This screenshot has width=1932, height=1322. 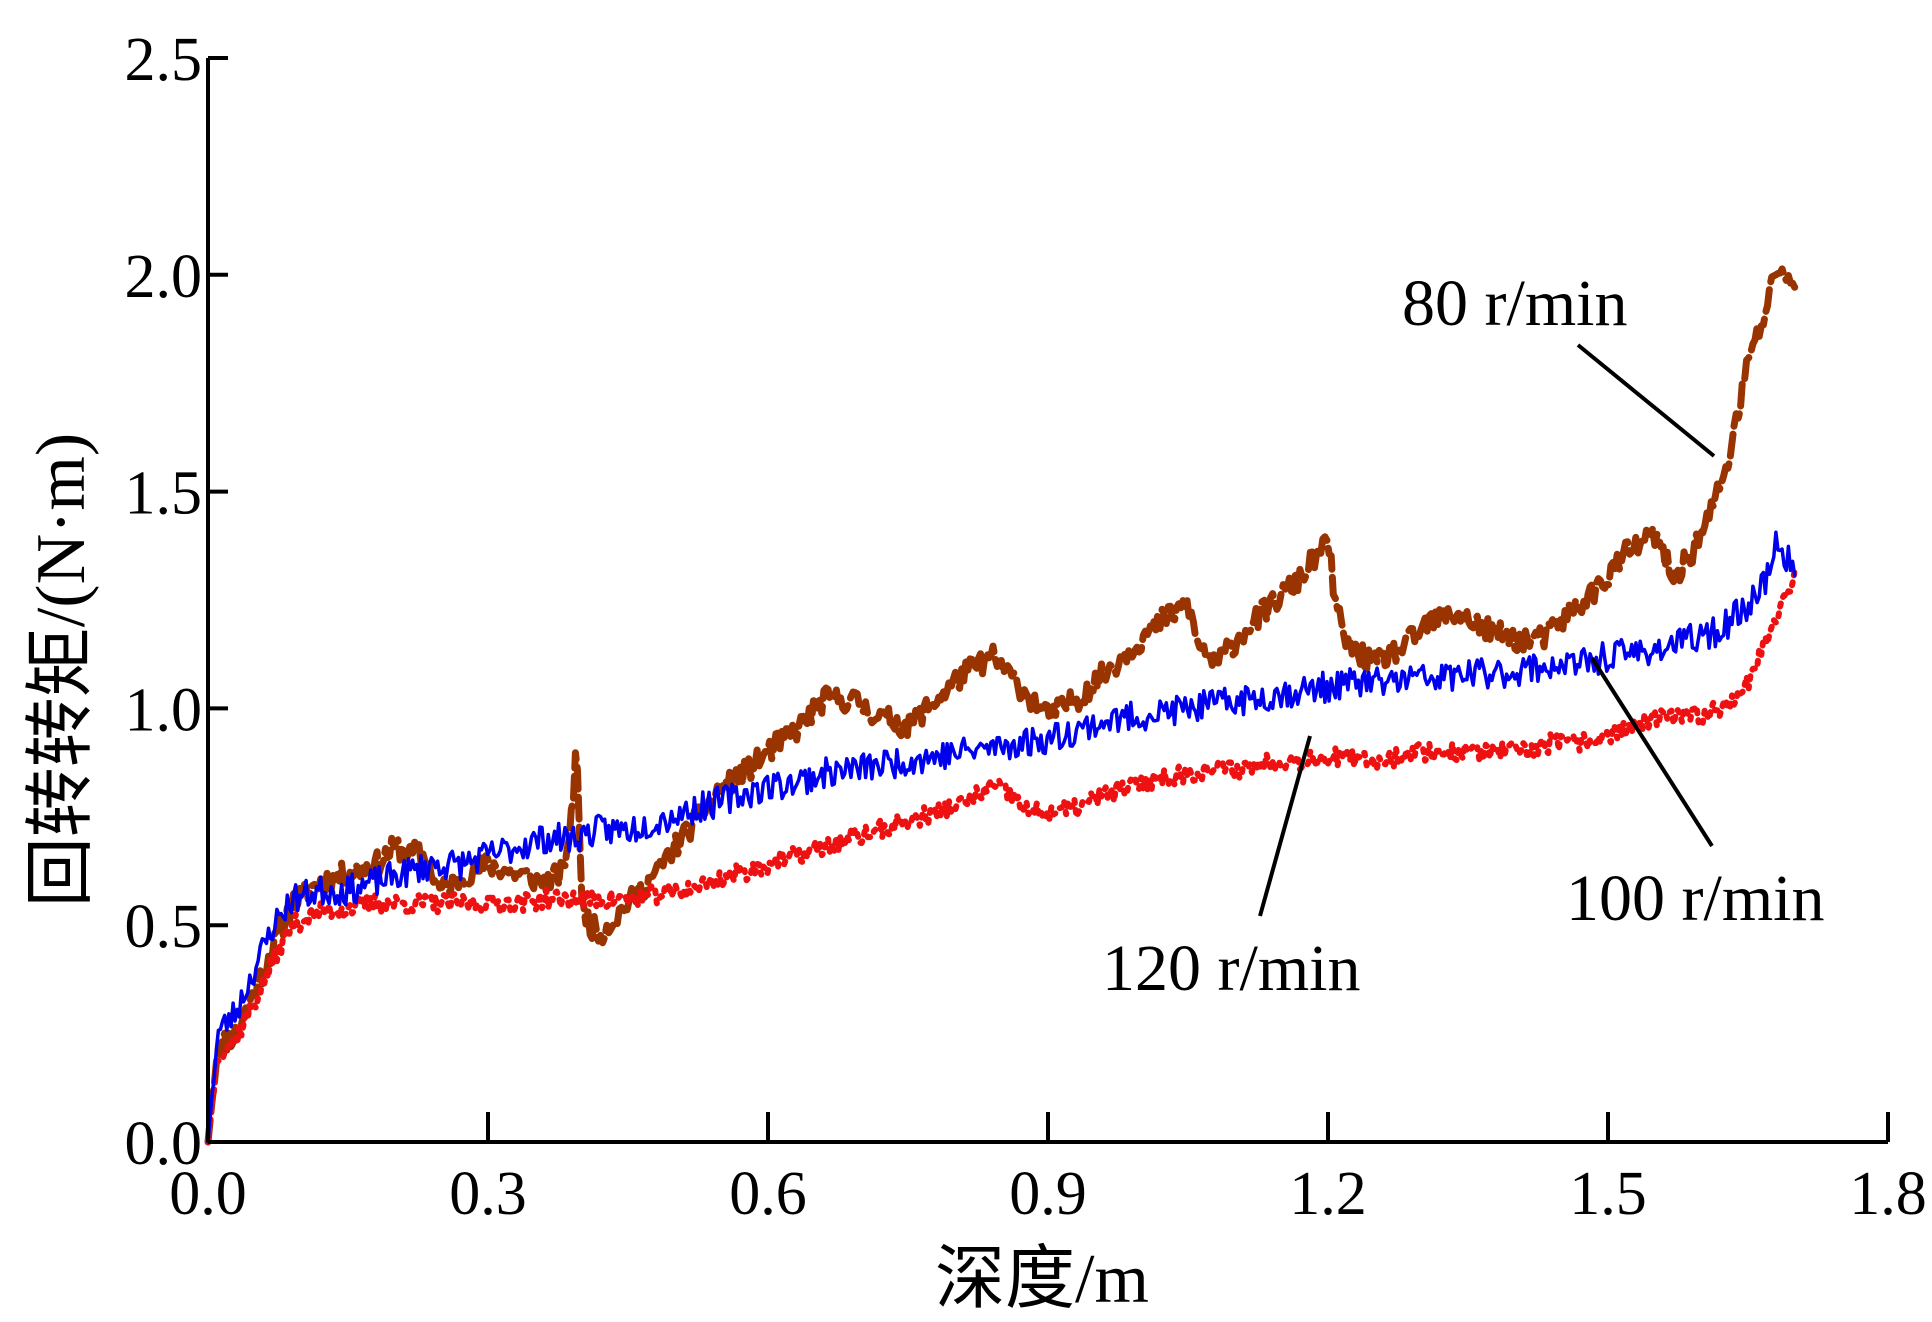 What do you see at coordinates (488, 1194) in the screenshot?
I see `x-tick-label: 0.3` at bounding box center [488, 1194].